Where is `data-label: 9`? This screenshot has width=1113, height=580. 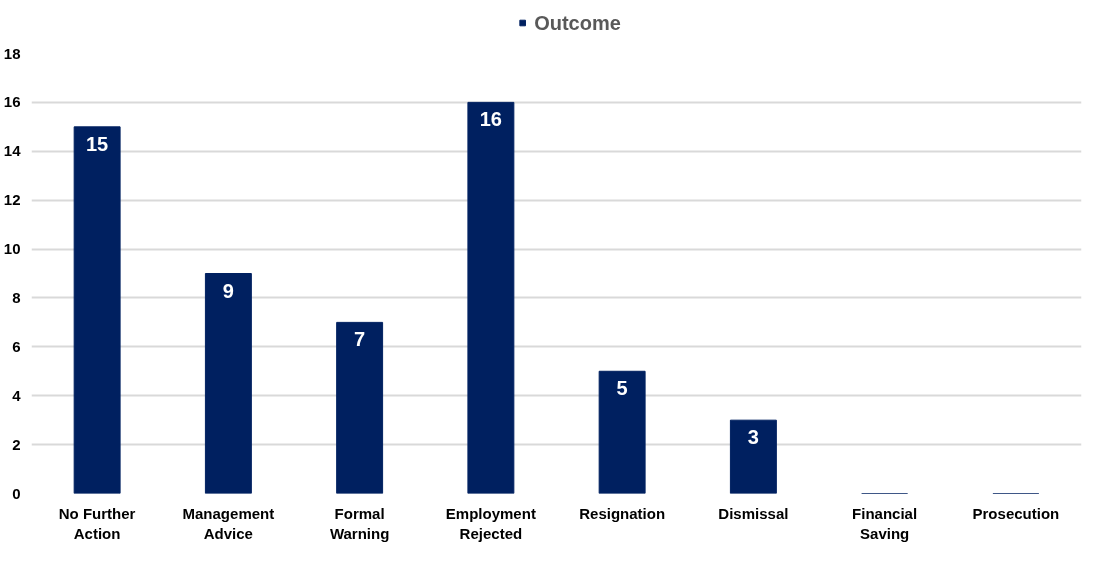
data-label: 9 is located at coordinates (228, 290).